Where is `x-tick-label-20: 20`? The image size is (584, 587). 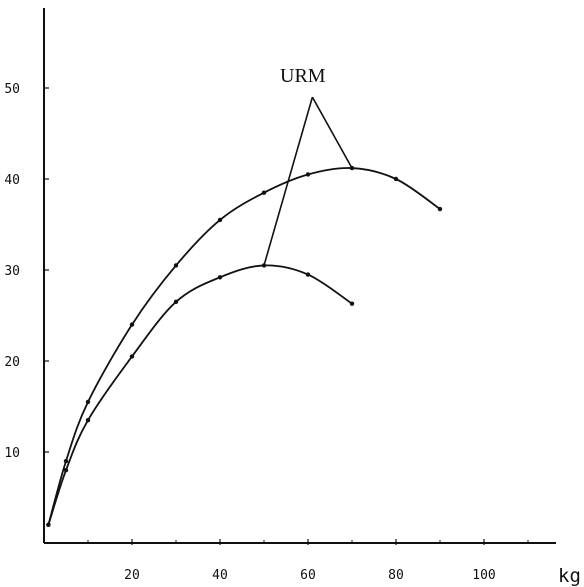
x-tick-label-20: 20 is located at coordinates (132, 575).